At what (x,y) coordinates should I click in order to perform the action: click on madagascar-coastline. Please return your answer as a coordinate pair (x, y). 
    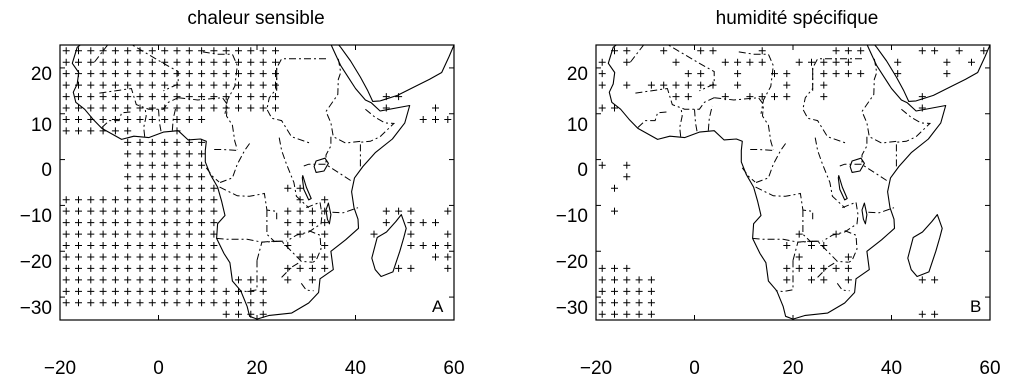
    Looking at the image, I should click on (389, 246).